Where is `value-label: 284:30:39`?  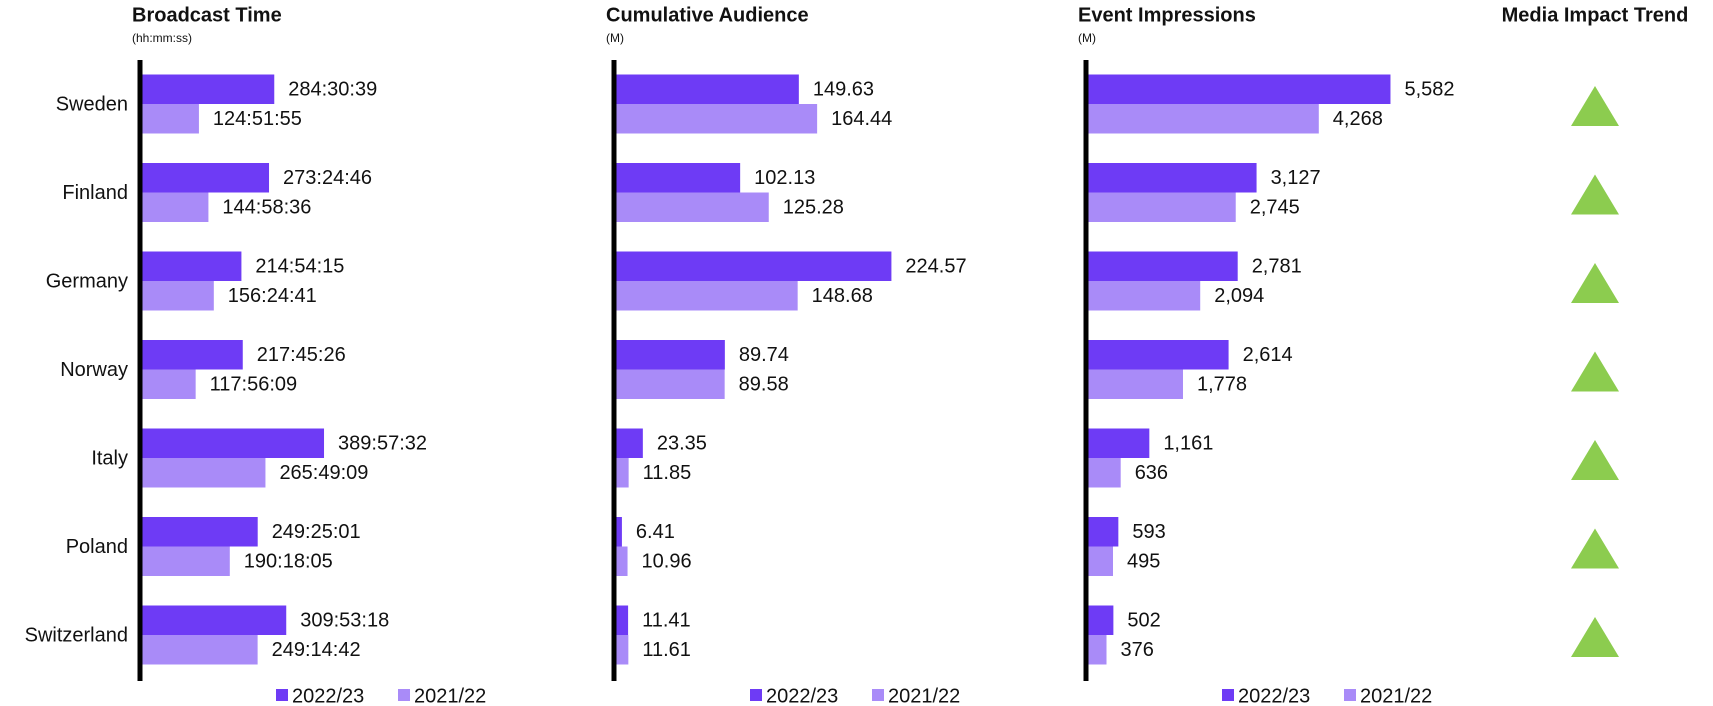 value-label: 284:30:39 is located at coordinates (332, 90).